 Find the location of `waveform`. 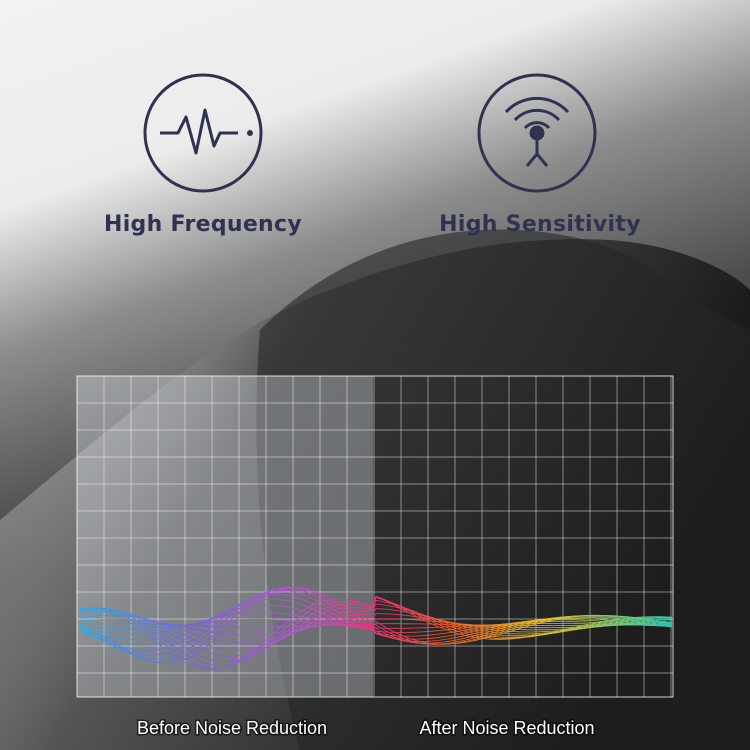

waveform is located at coordinates (376, 628).